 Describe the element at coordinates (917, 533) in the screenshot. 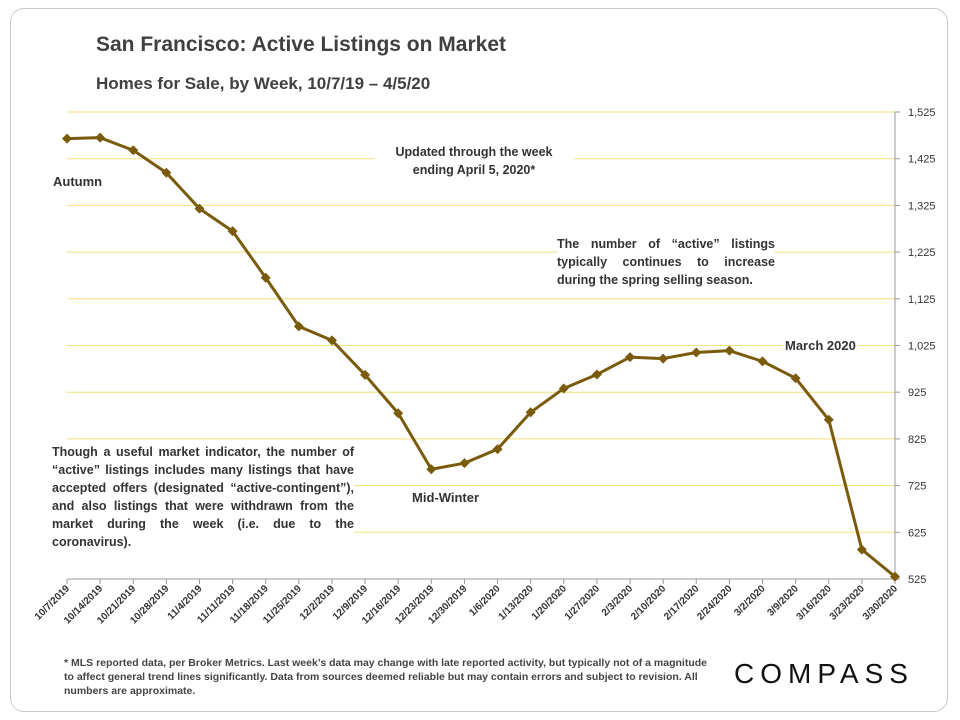

I see `y-tick-label: 625` at that location.